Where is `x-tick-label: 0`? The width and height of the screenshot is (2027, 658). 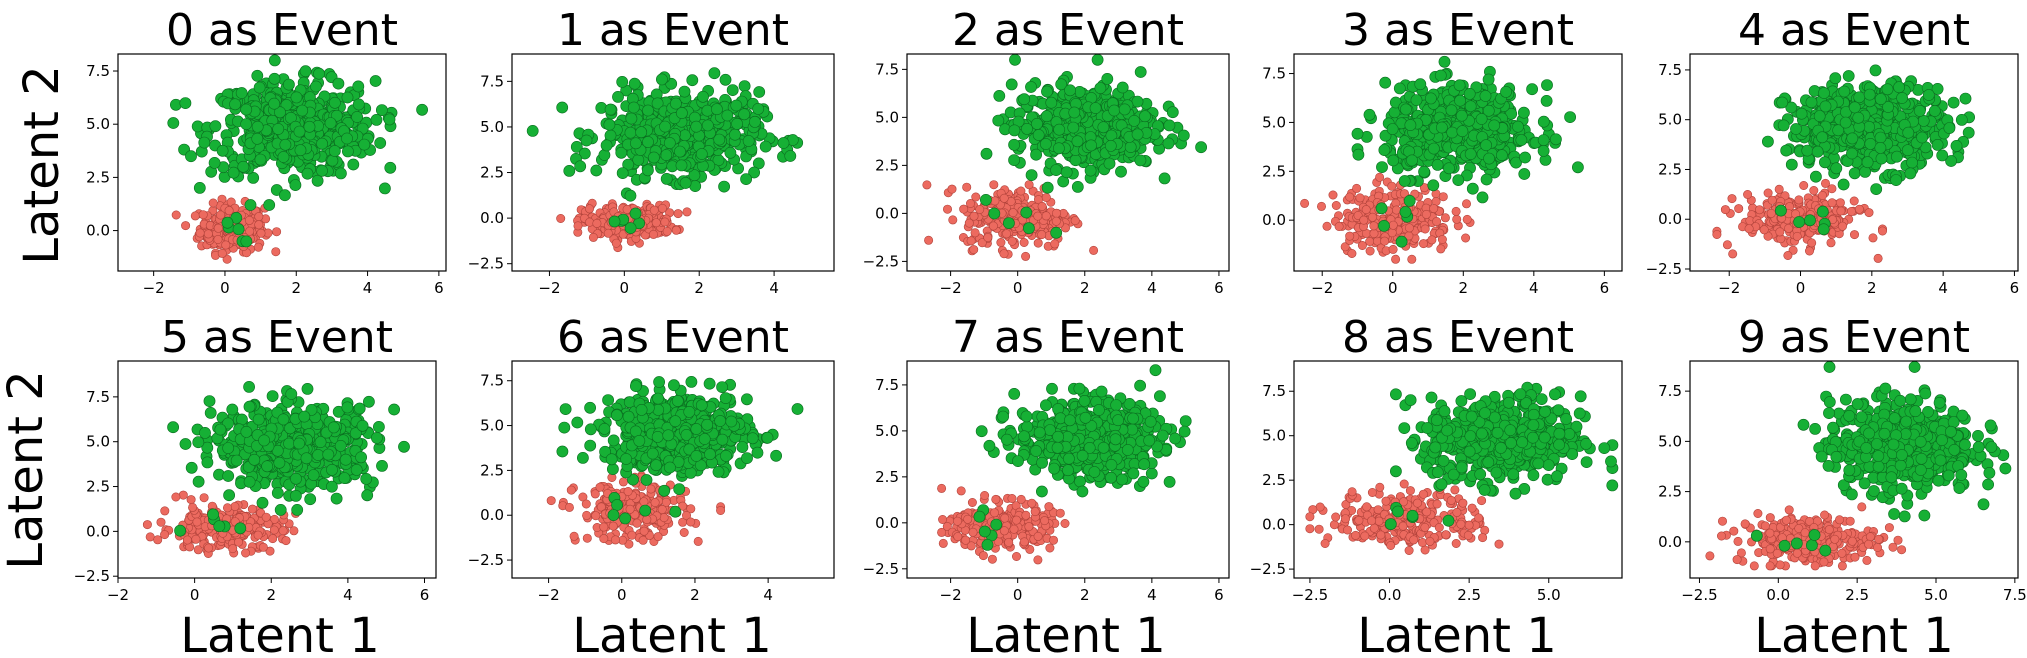
x-tick-label: 0 is located at coordinates (195, 595).